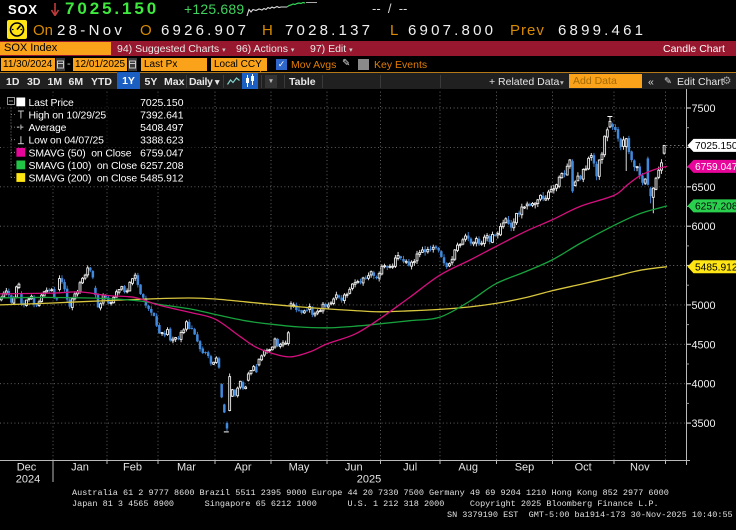 The image size is (736, 530). What do you see at coordinates (80, 153) in the screenshot?
I see `svg-text: SMAVG (50) on Close` at bounding box center [80, 153].